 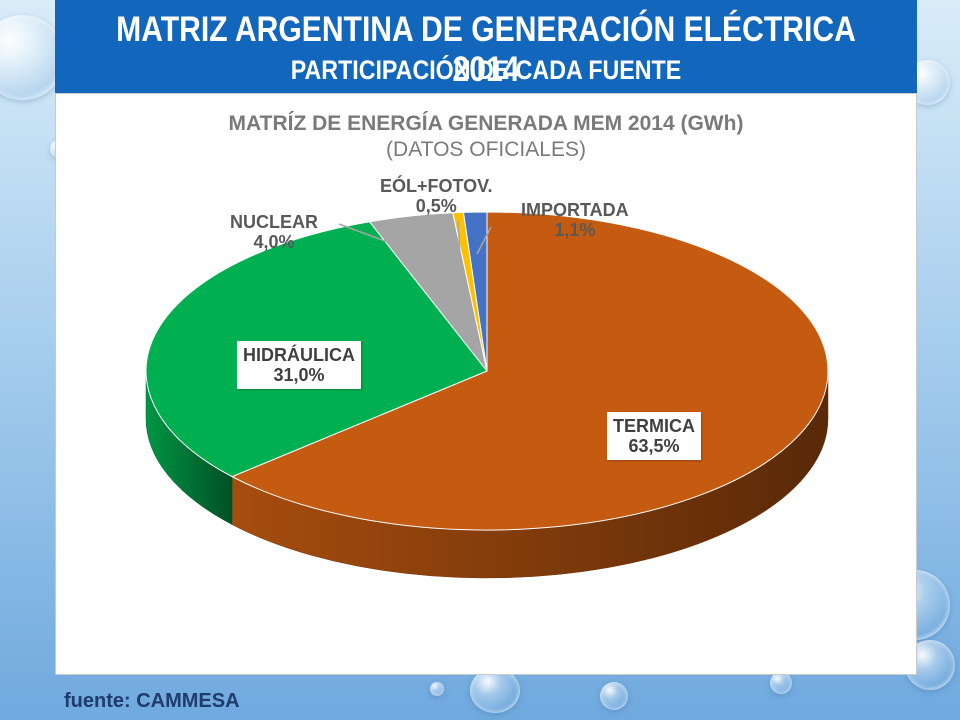 I want to click on data-label-value: 63,5%, so click(x=654, y=446).